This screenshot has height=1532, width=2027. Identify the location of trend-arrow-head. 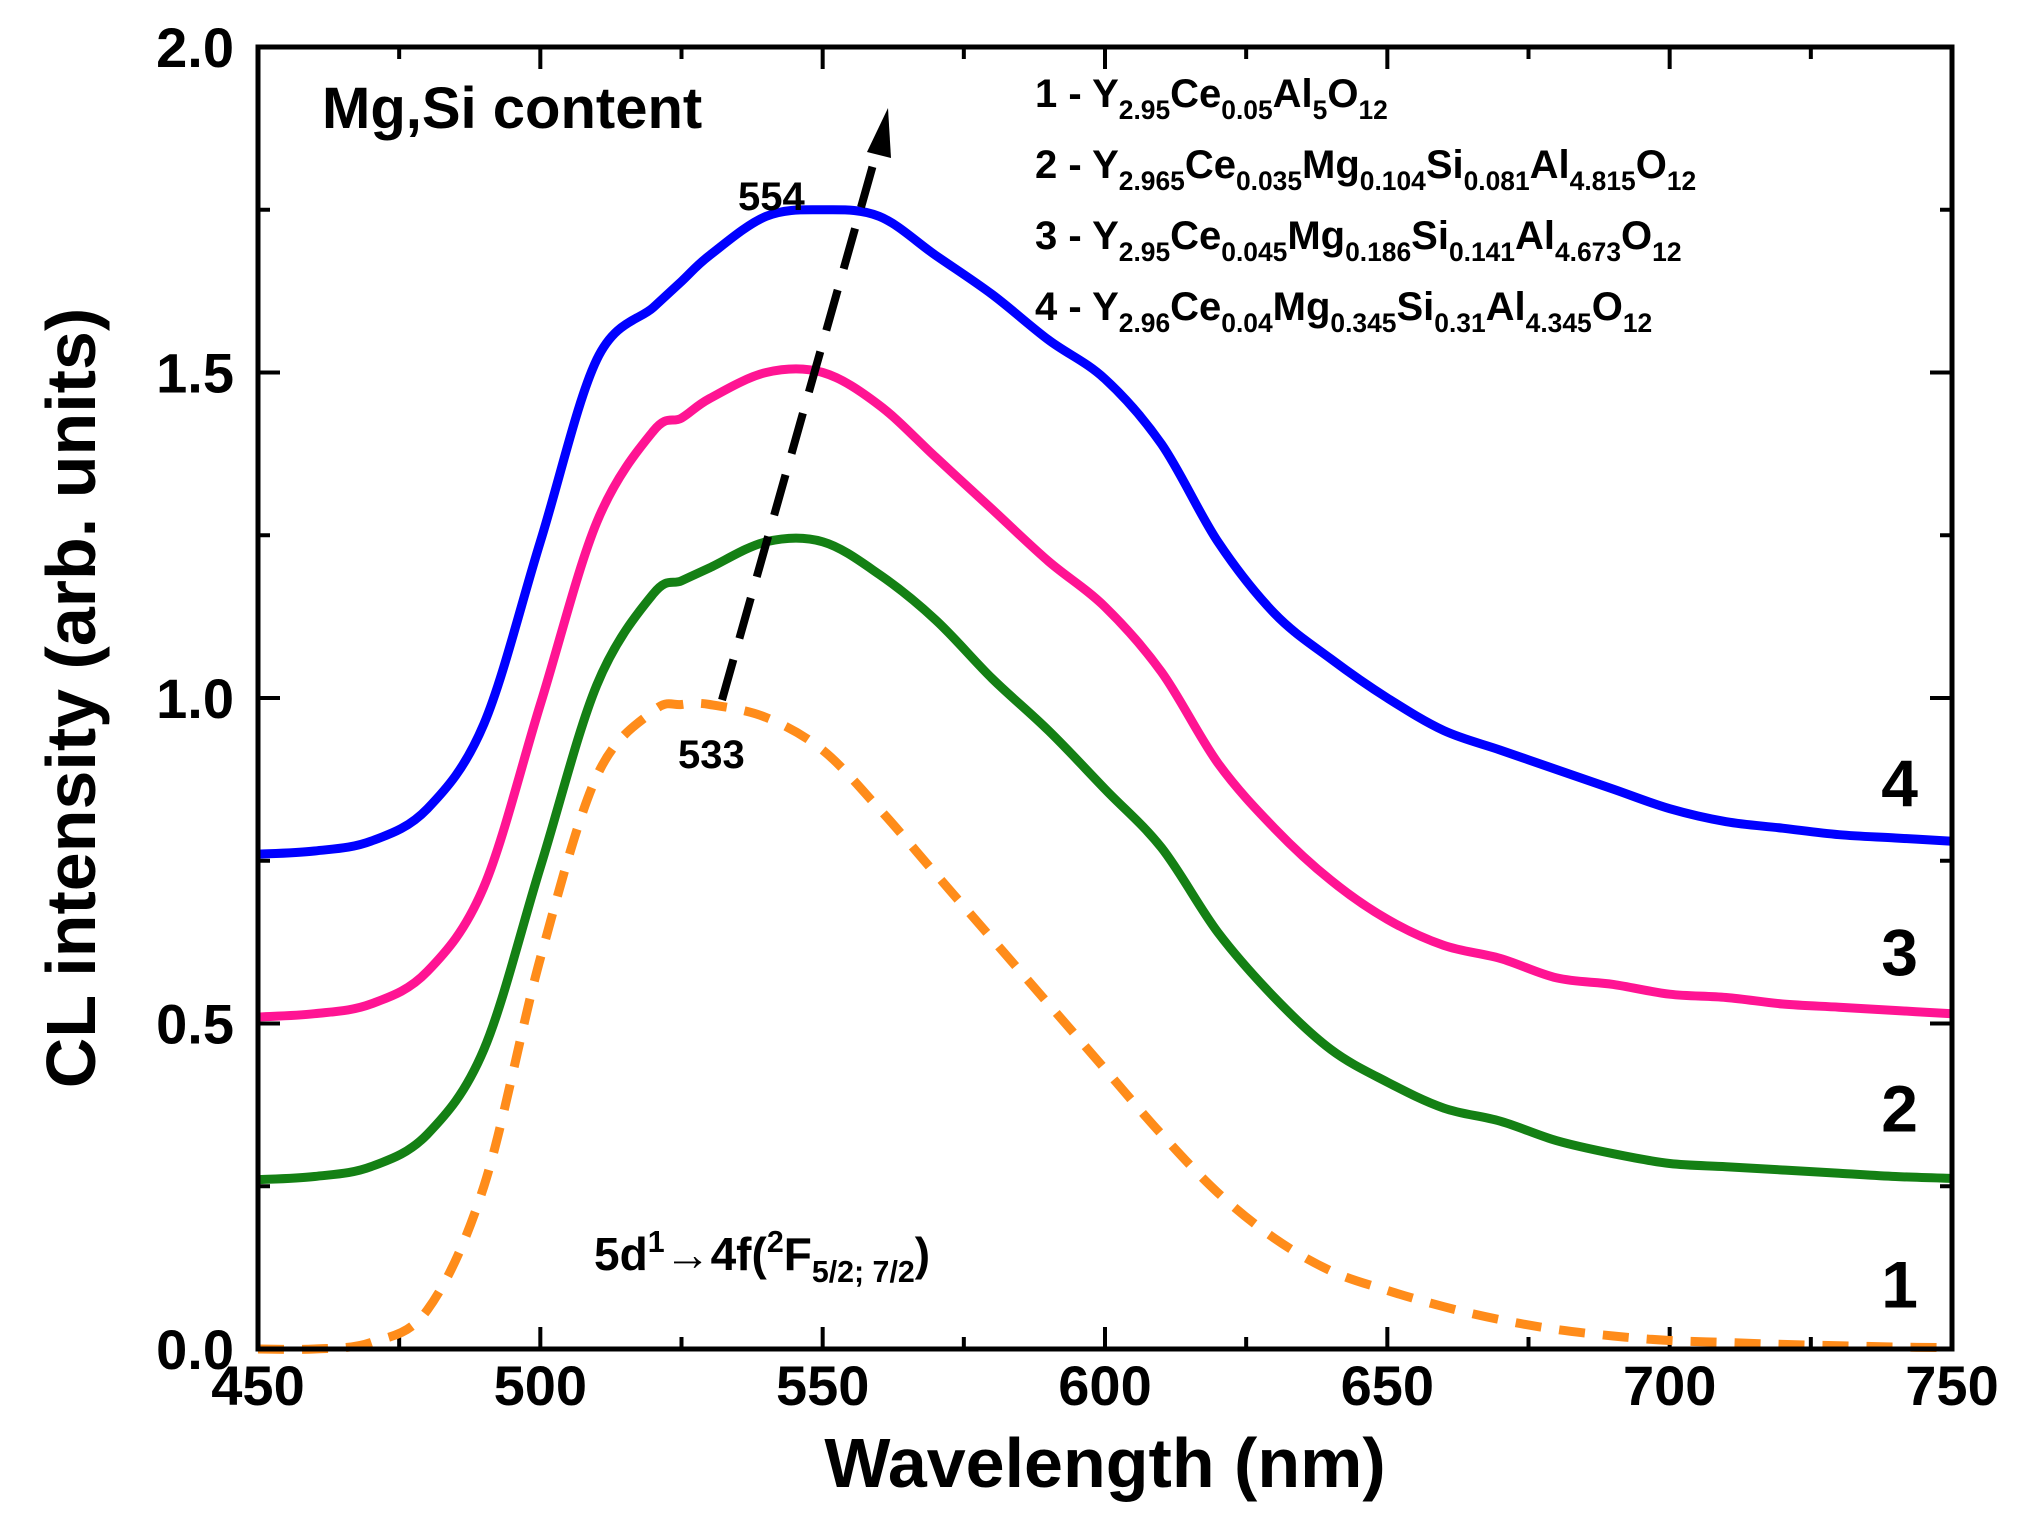
(879, 133).